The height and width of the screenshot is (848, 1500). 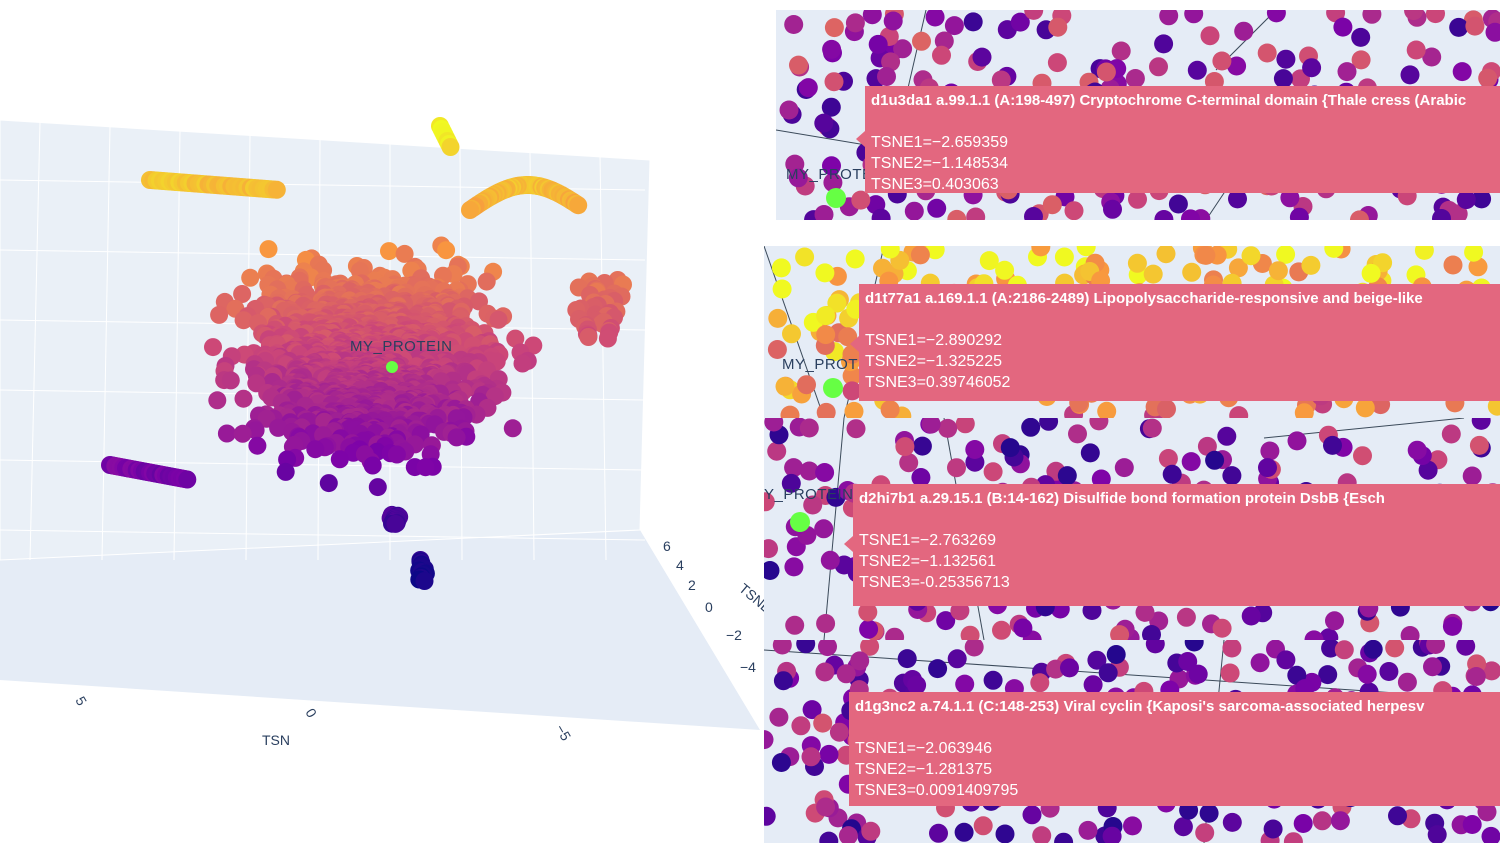 What do you see at coordinates (809, 494) in the screenshot?
I see `panel-3-protein-label: Y_PROTEIN` at bounding box center [809, 494].